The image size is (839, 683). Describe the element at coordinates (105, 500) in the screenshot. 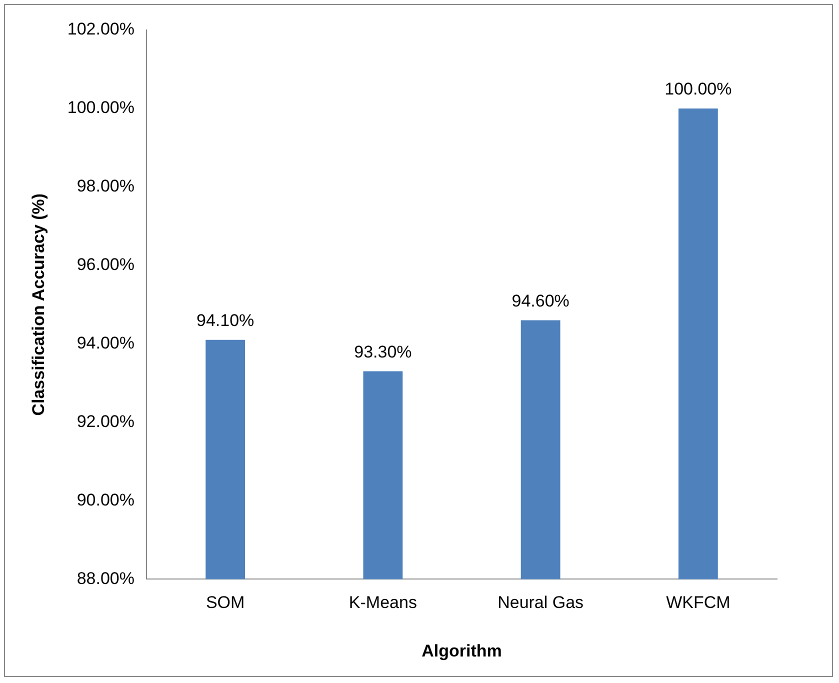

I see `y-tick-label: 90.00%` at that location.